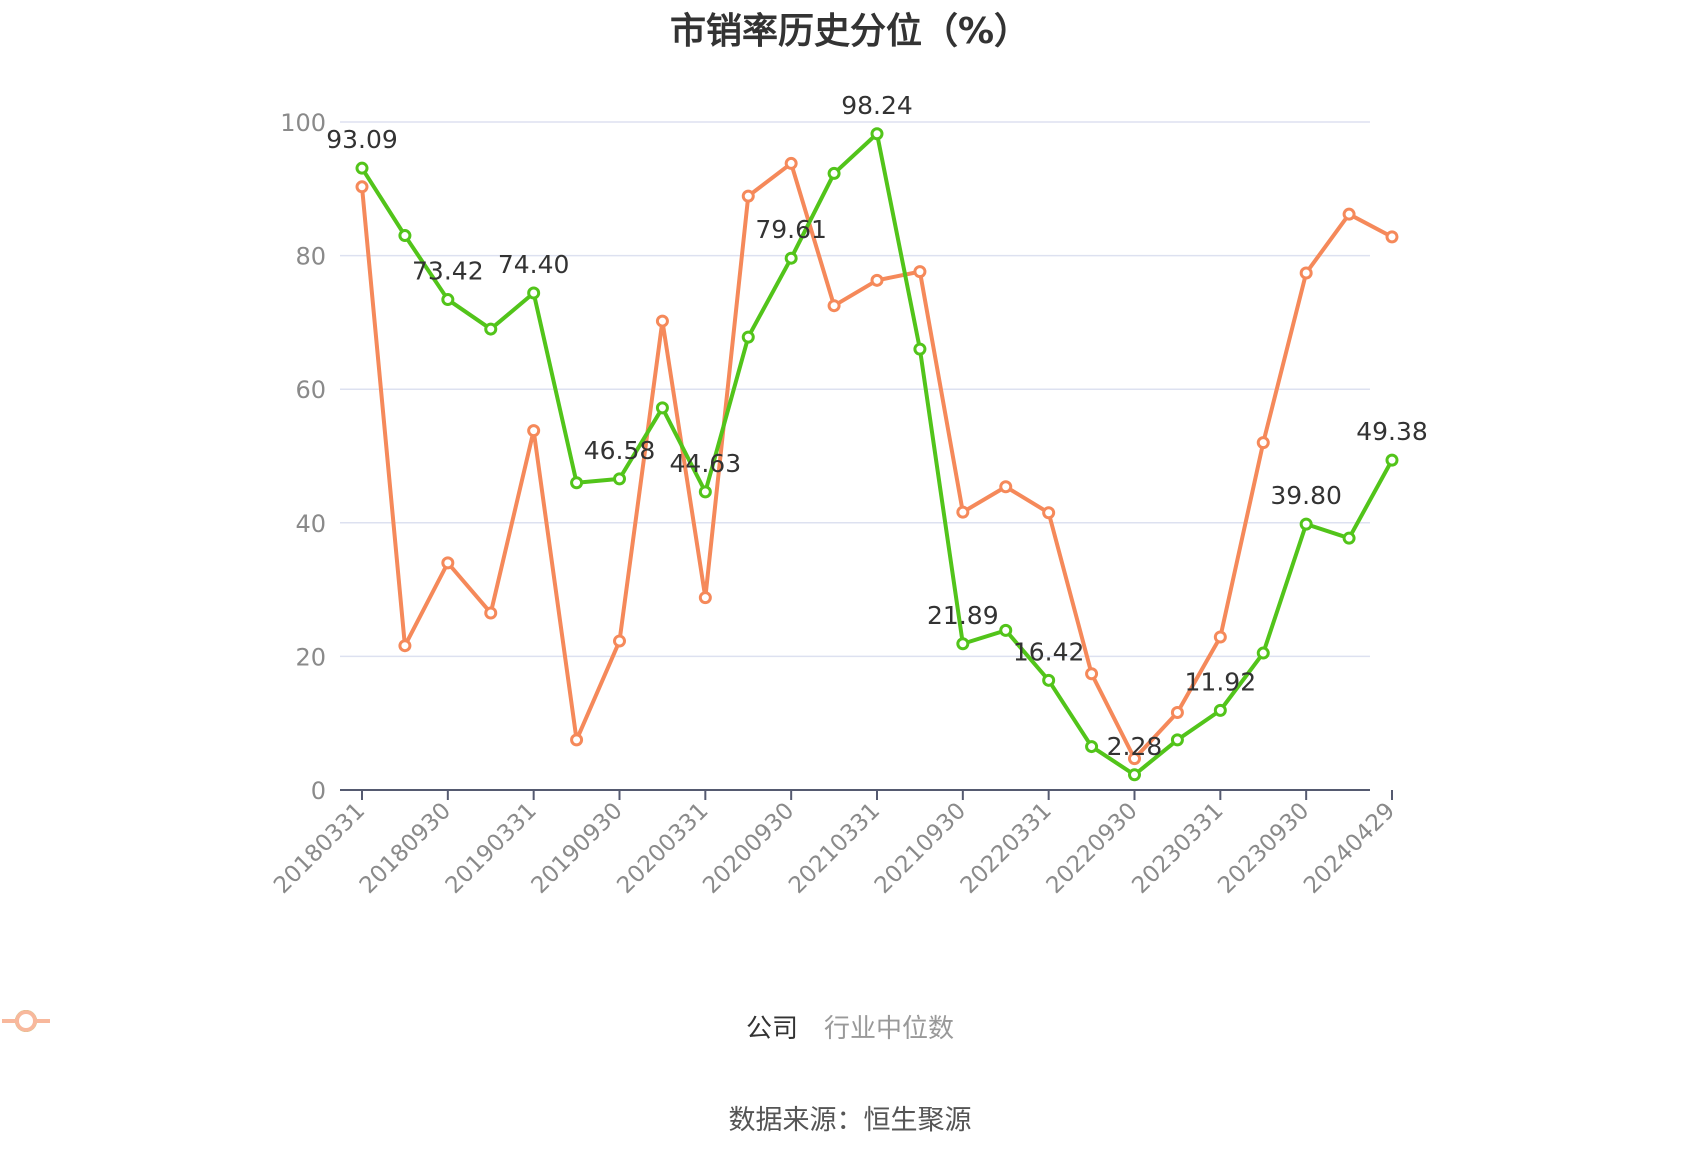  Describe the element at coordinates (1135, 746) in the screenshot. I see `data-label: 2.28` at that location.